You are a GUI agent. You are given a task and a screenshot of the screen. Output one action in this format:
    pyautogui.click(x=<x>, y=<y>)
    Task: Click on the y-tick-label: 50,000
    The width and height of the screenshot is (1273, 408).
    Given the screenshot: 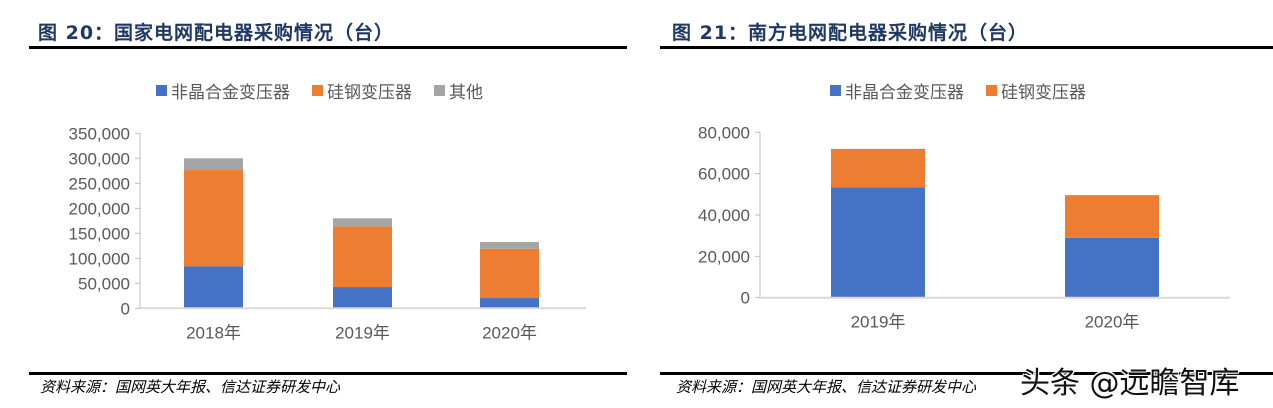 What is the action you would take?
    pyautogui.click(x=104, y=283)
    